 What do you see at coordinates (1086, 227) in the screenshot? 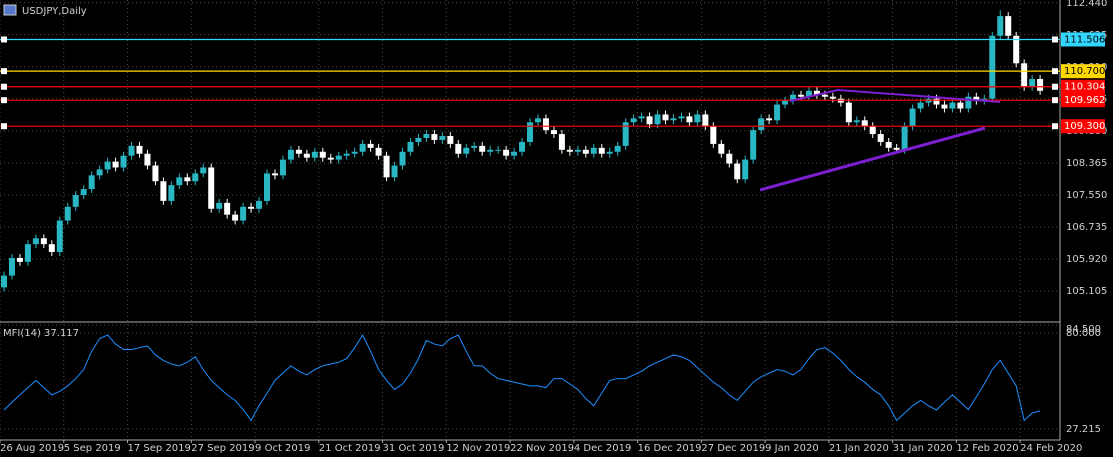
I see `y-tick-label: 106.735` at bounding box center [1086, 227].